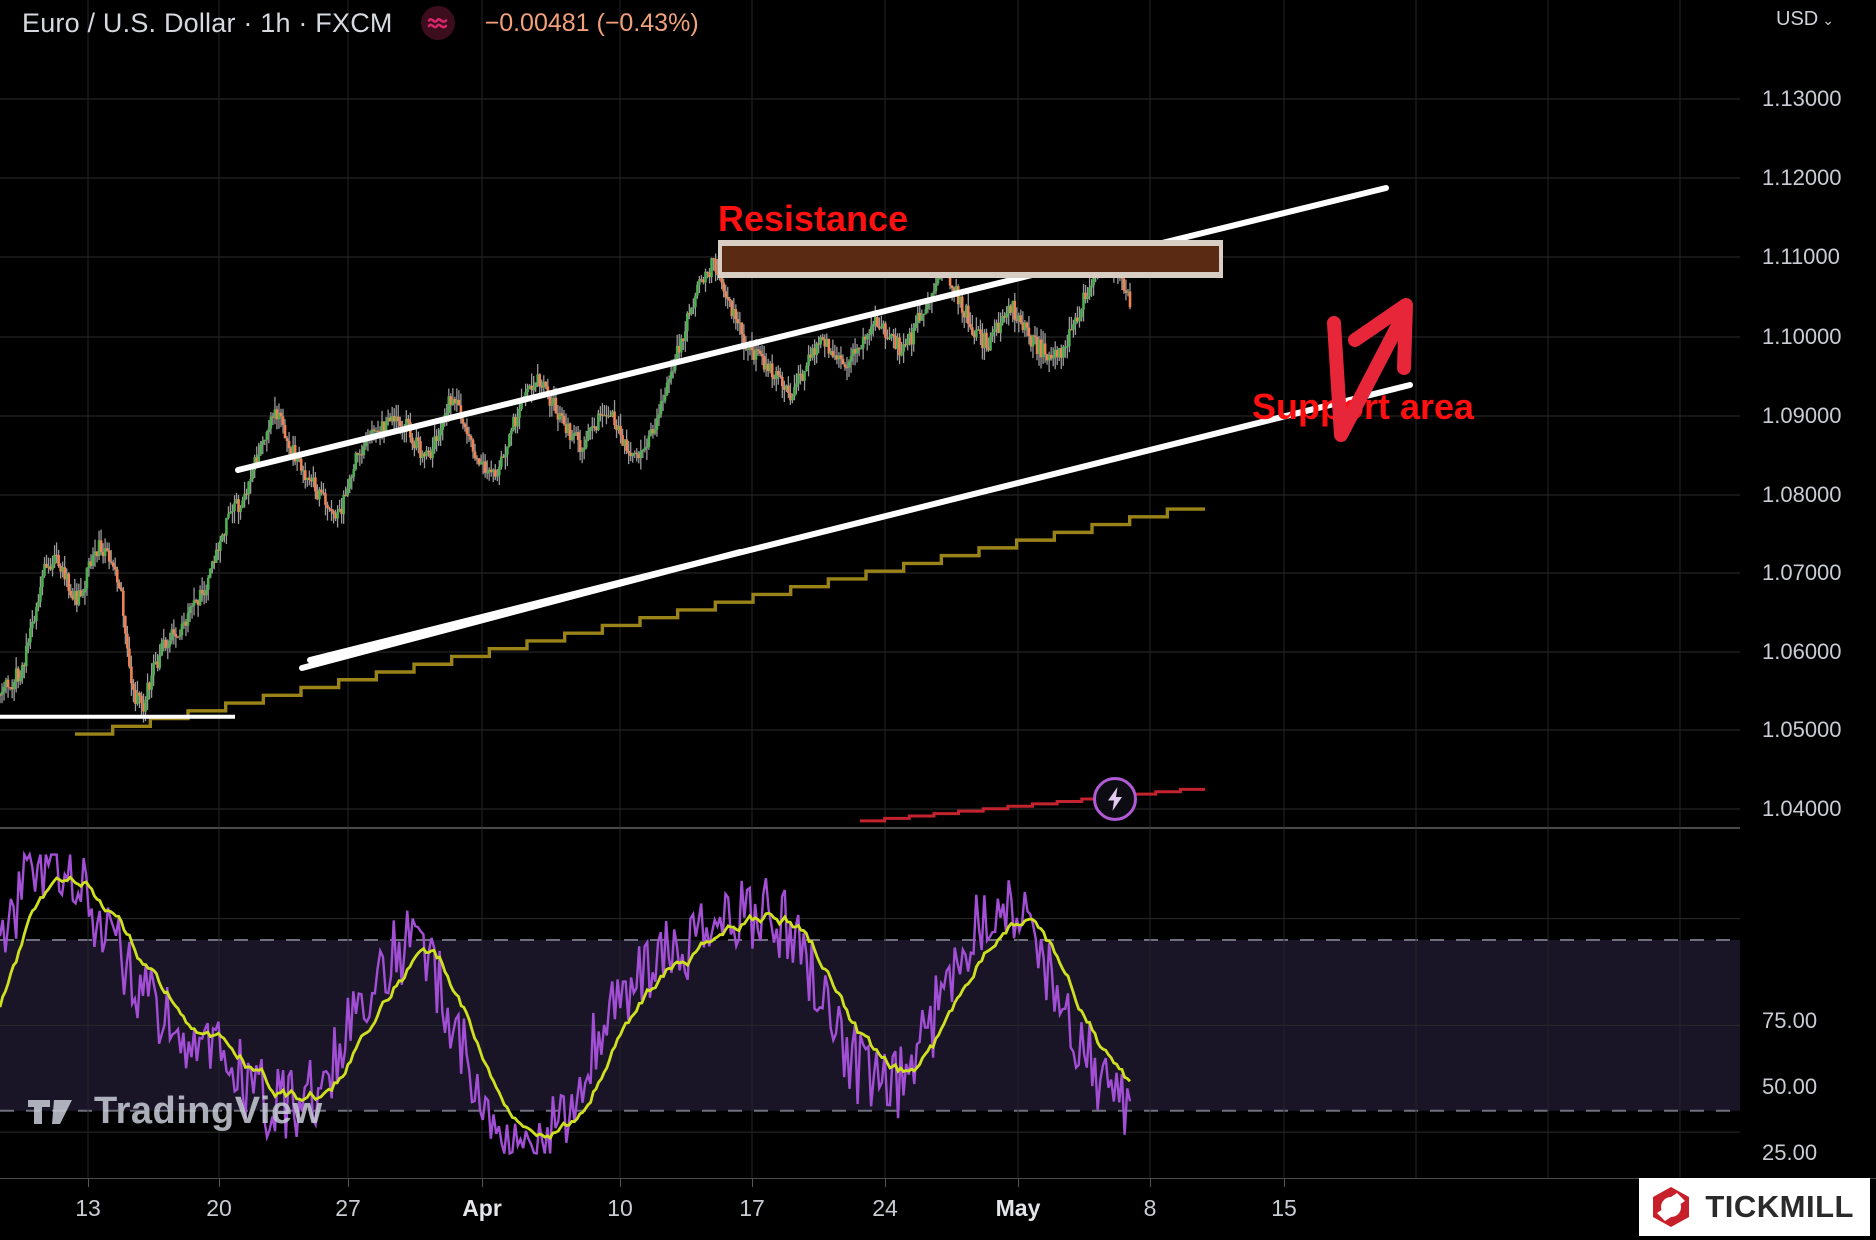 The image size is (1876, 1240). Describe the element at coordinates (50, 1111) in the screenshot. I see `tradingview-logo-icon` at that location.